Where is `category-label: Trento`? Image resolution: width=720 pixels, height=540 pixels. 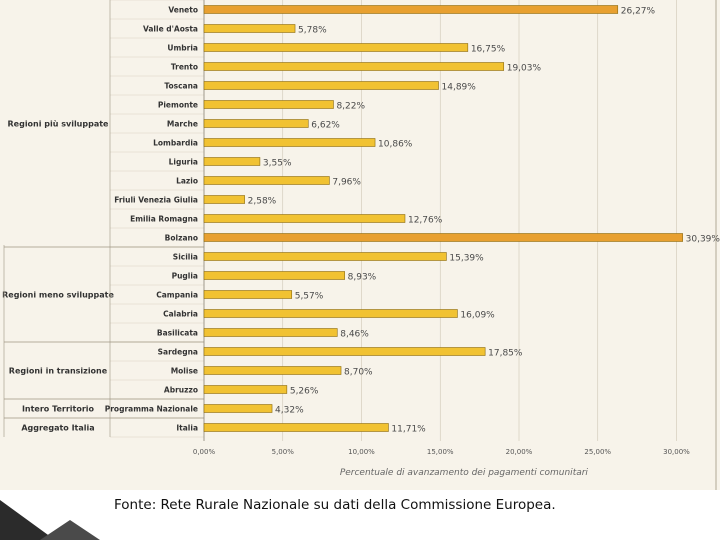
category-label: Trento is located at coordinates (184, 67).